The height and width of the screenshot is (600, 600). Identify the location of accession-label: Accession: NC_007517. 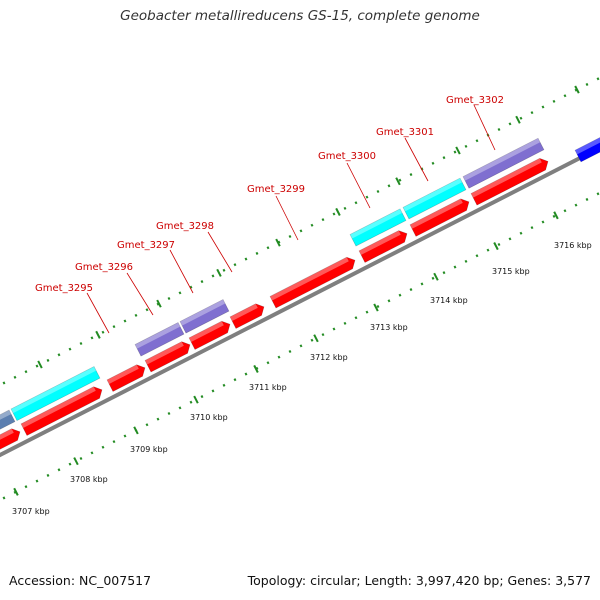
(80, 580).